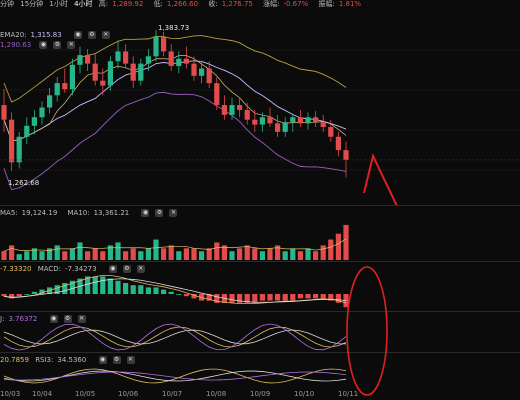 The width and height of the screenshot is (520, 400). I want to click on ema20-line, so click(175, 101).